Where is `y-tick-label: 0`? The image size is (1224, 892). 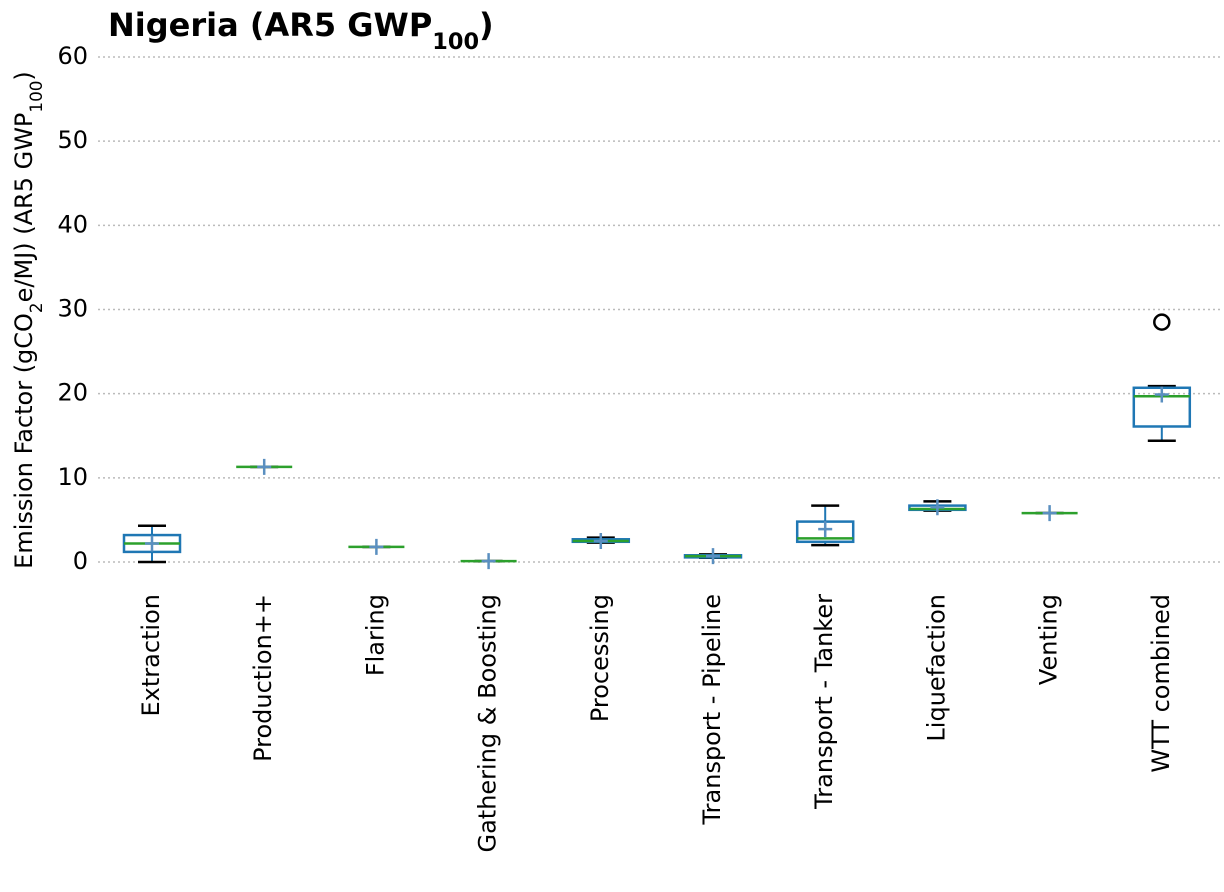 y-tick-label: 0 is located at coordinates (80, 561).